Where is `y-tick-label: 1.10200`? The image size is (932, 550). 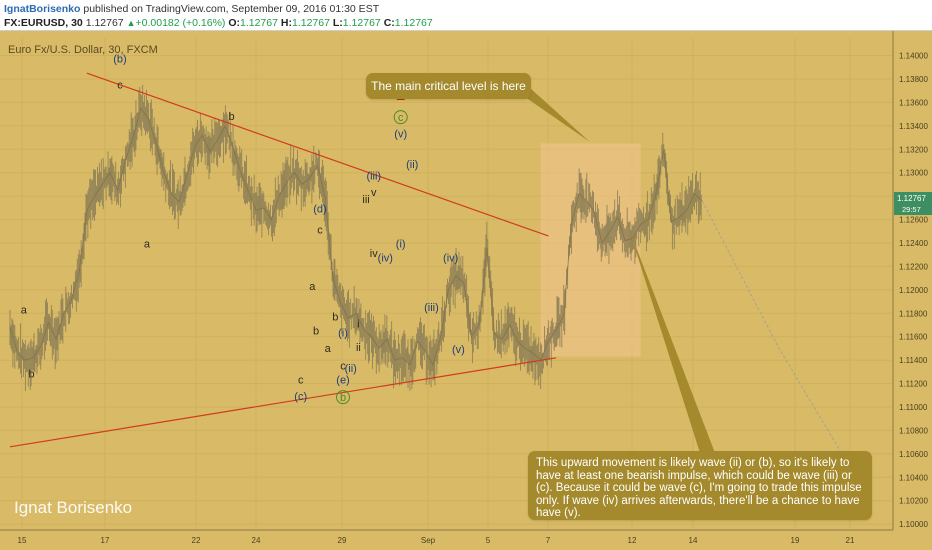 y-tick-label: 1.10200 is located at coordinates (913, 501).